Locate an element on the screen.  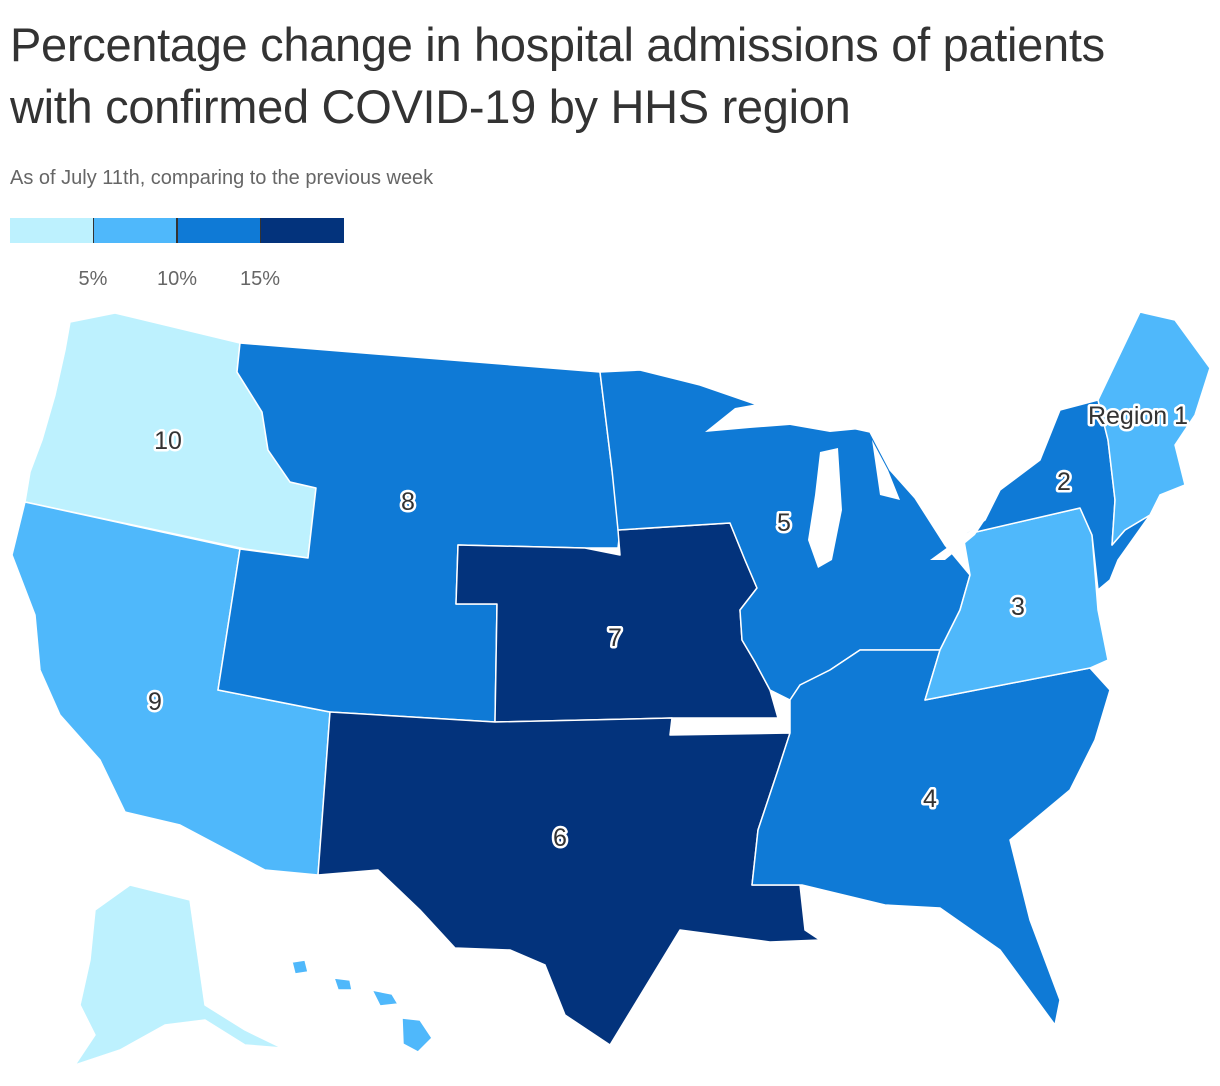
legend-color-bar is located at coordinates (177, 230).